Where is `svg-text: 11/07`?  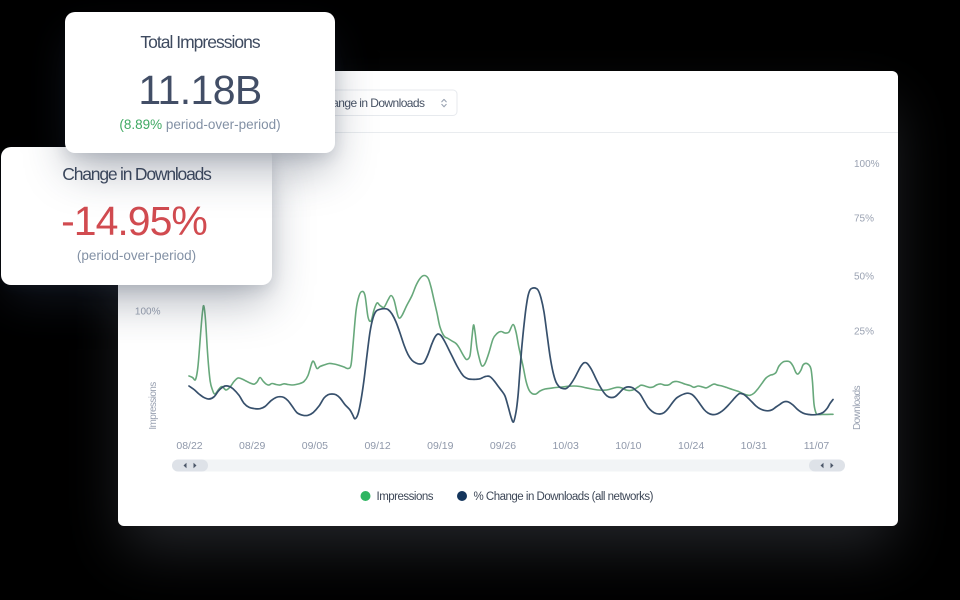
svg-text: 11/07 is located at coordinates (817, 446).